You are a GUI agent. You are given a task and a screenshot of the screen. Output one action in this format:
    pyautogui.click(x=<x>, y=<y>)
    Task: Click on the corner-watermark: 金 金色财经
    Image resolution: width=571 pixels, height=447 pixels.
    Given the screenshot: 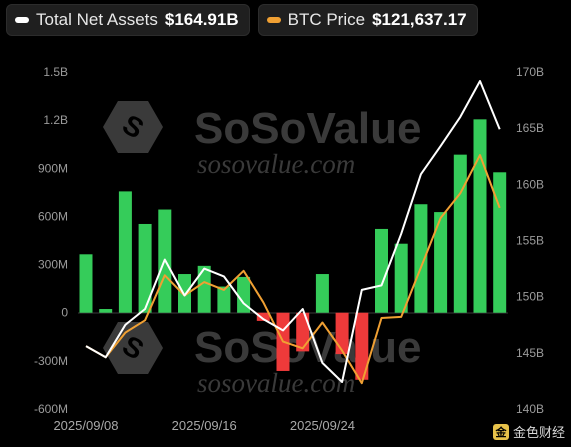 What is the action you would take?
    pyautogui.click(x=528, y=431)
    